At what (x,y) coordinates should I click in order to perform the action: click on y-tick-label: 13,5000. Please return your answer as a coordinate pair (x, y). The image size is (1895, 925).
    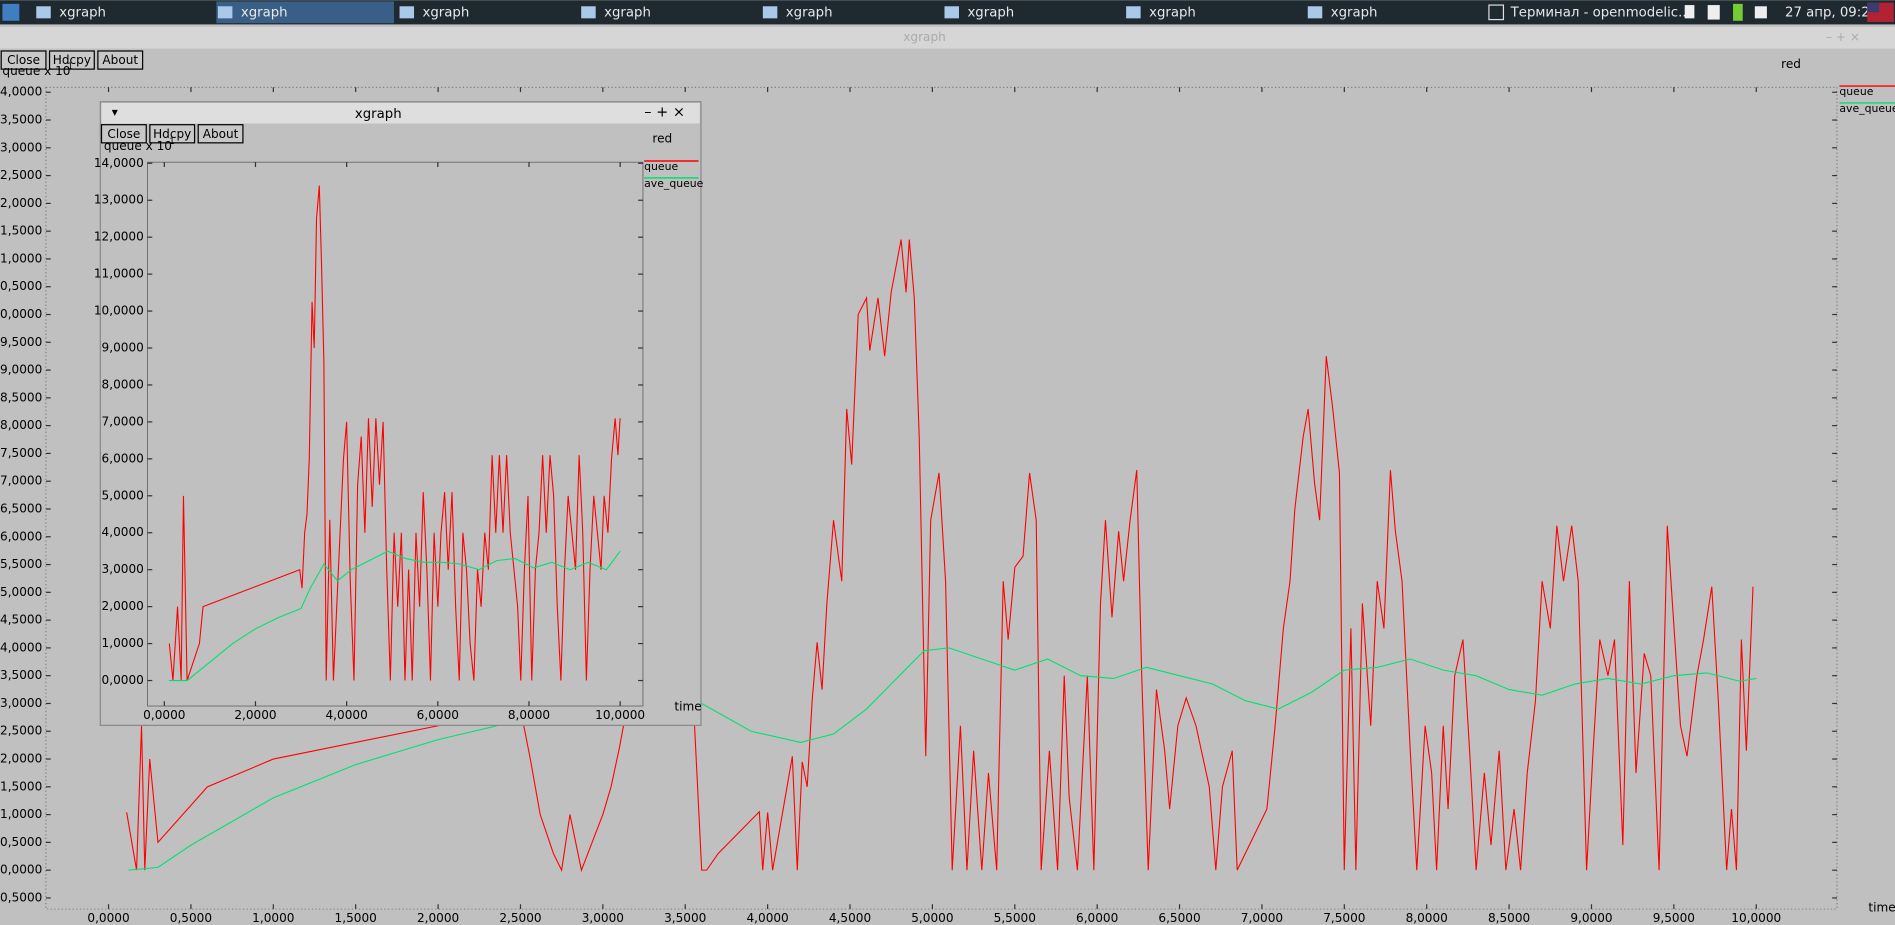
    Looking at the image, I should click on (21, 120).